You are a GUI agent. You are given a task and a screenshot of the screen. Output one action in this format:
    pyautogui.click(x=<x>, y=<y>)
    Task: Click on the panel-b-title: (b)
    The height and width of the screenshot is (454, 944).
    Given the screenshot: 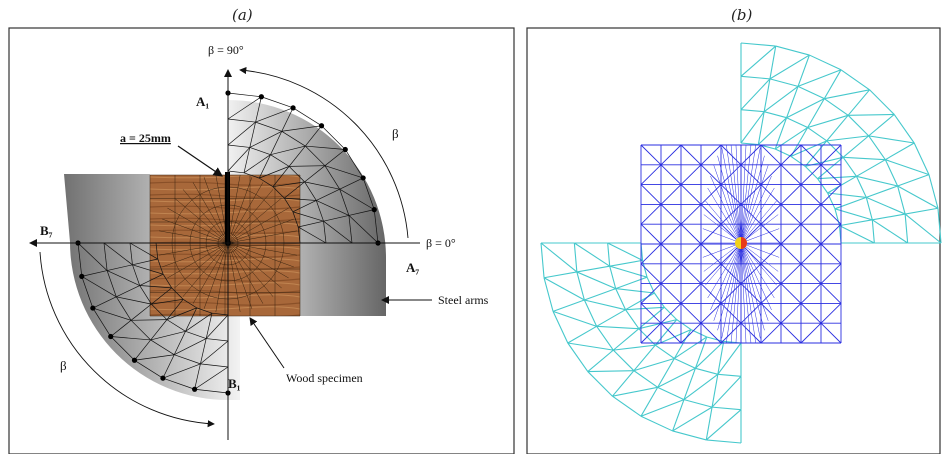 What is the action you would take?
    pyautogui.click(x=742, y=15)
    